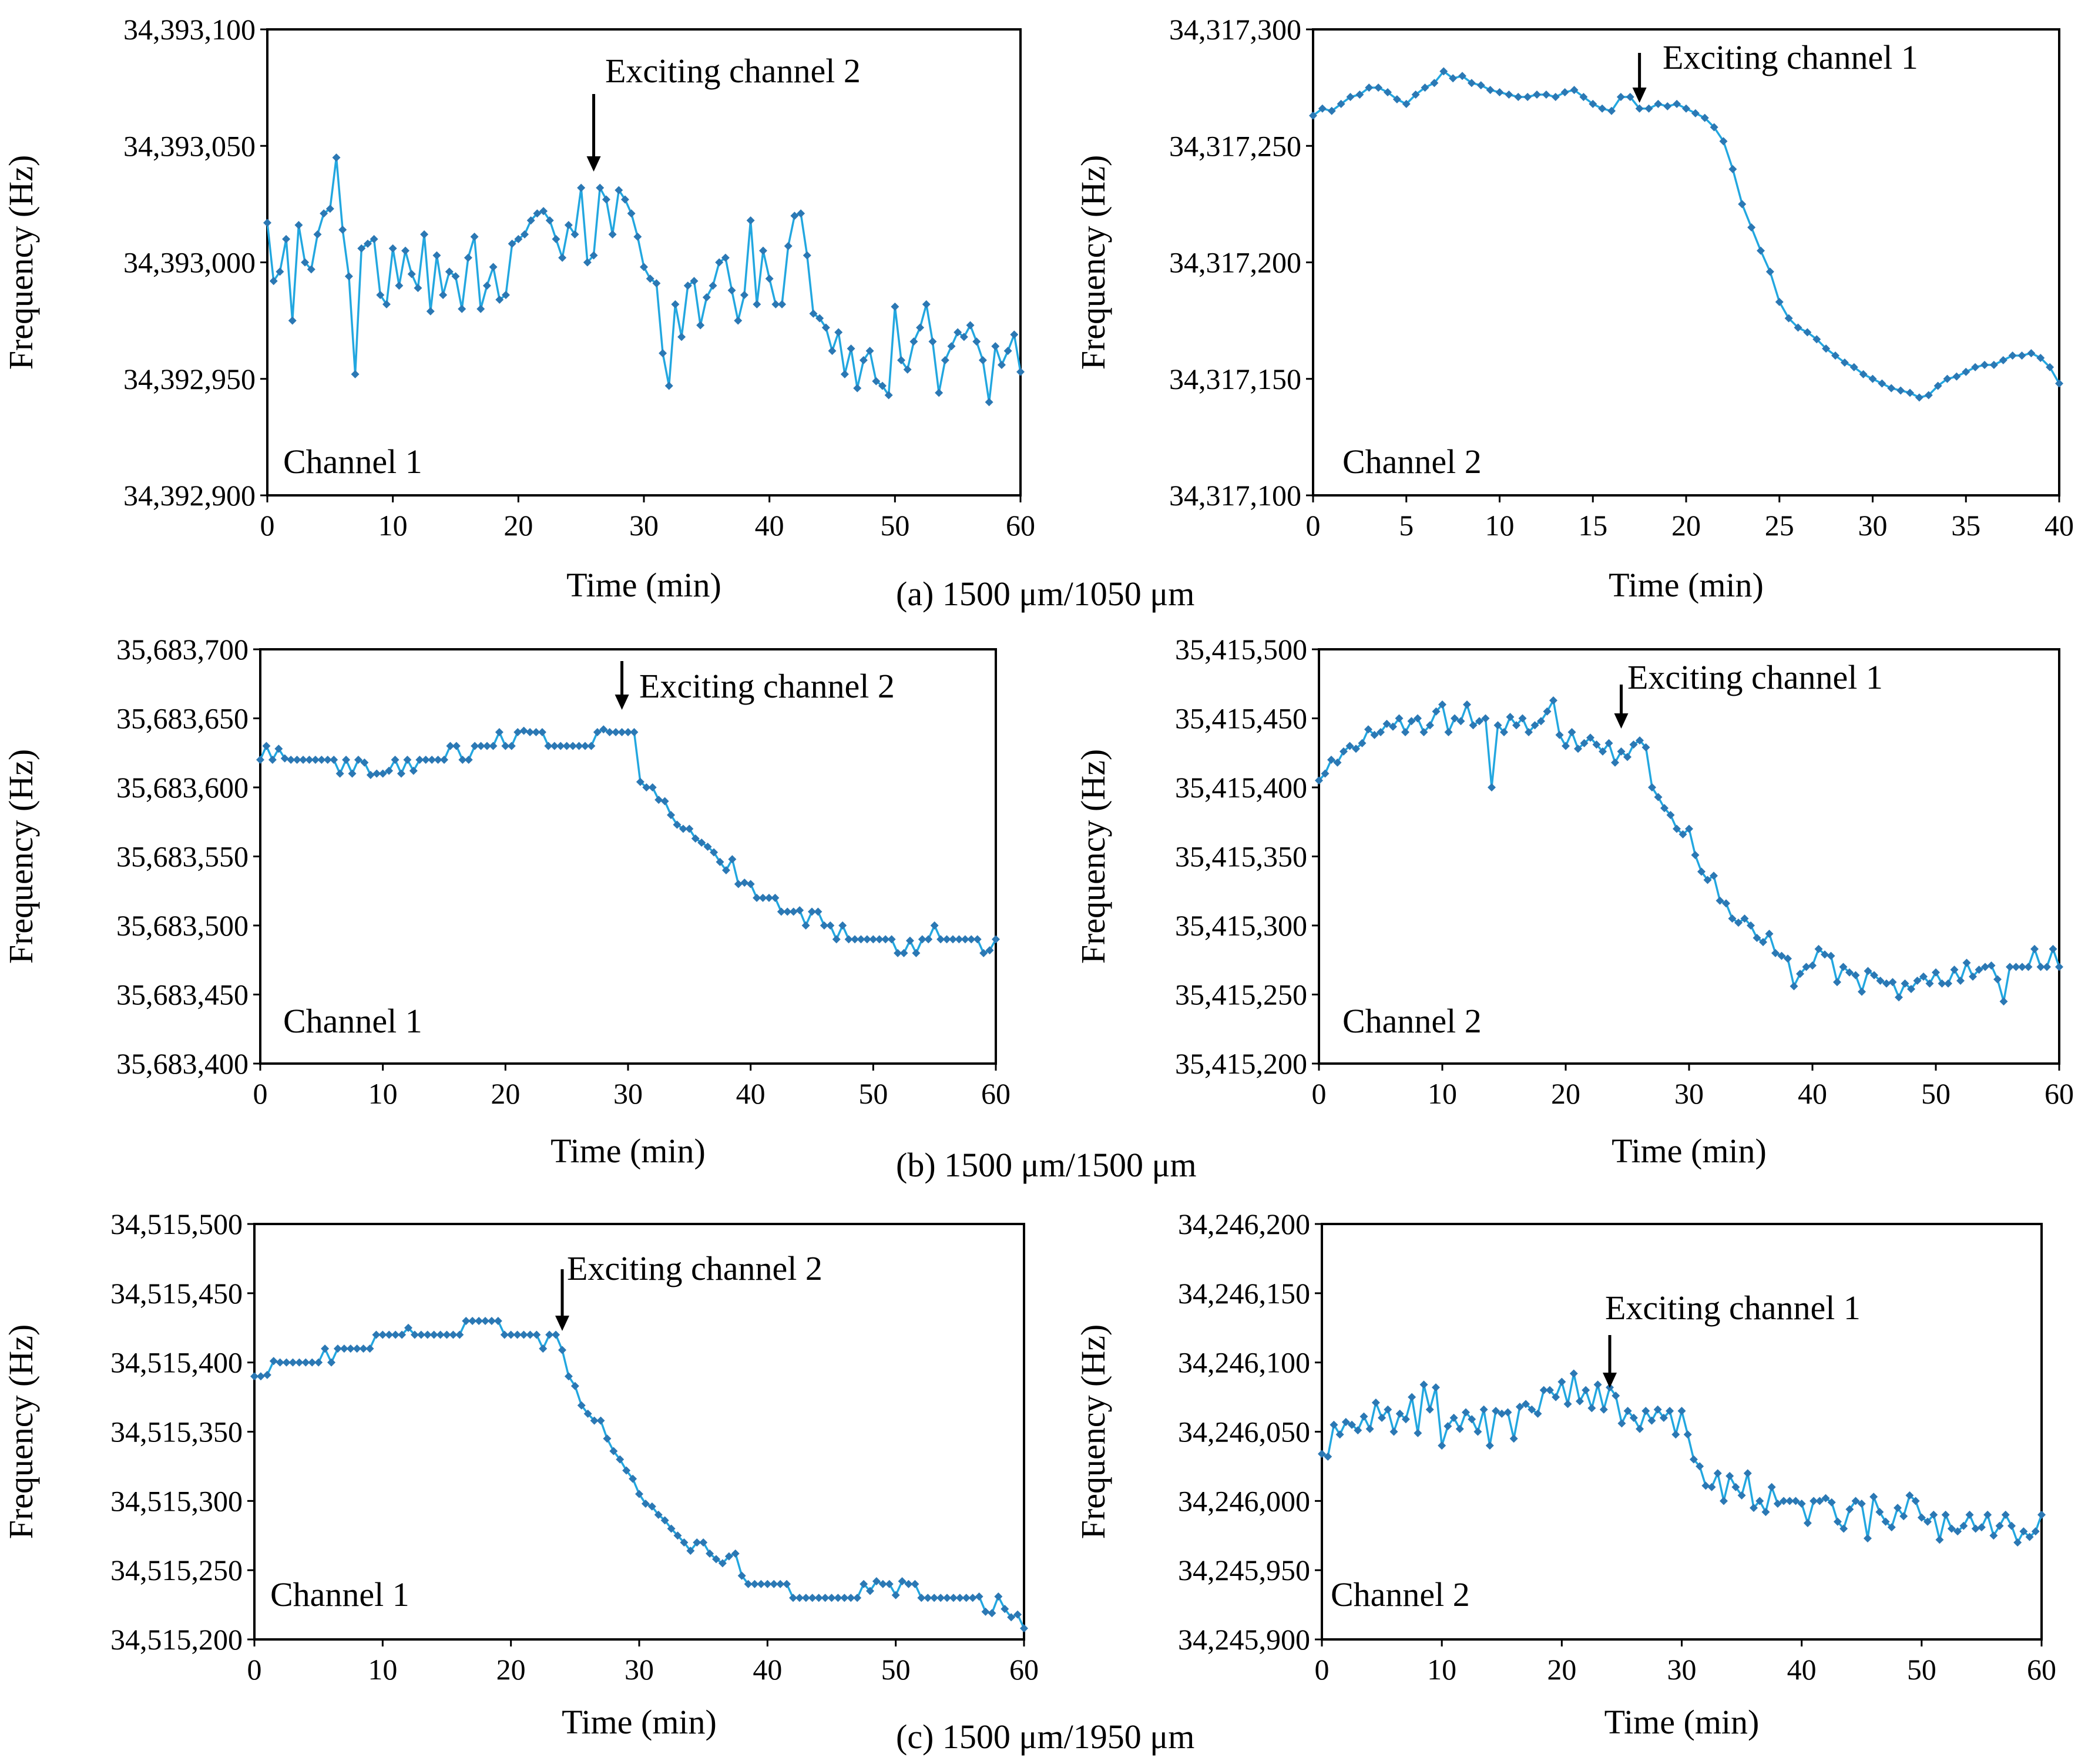 The image size is (2078, 1764). I want to click on y-tick-label: 34,246,200, so click(1244, 1224).